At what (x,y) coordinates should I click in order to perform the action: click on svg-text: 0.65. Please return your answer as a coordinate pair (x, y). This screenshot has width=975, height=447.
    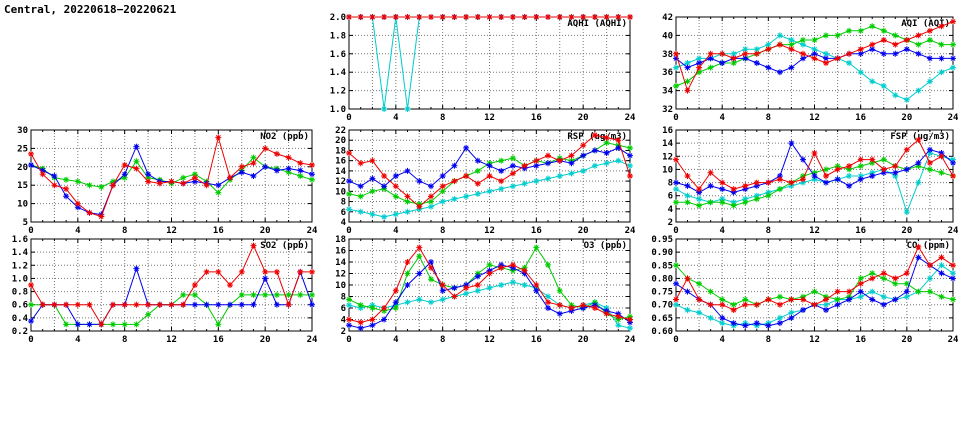
    Looking at the image, I should click on (662, 319).